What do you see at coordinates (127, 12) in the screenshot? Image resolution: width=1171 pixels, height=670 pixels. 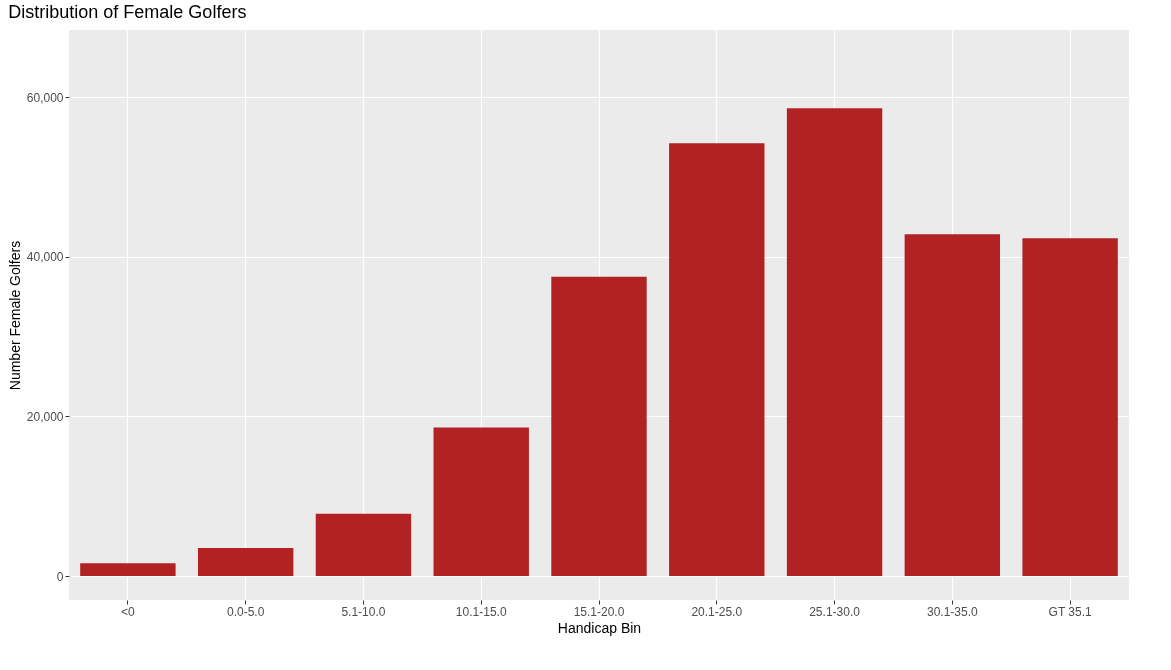 I see `chart-title: Distribution of Female Golfers` at bounding box center [127, 12].